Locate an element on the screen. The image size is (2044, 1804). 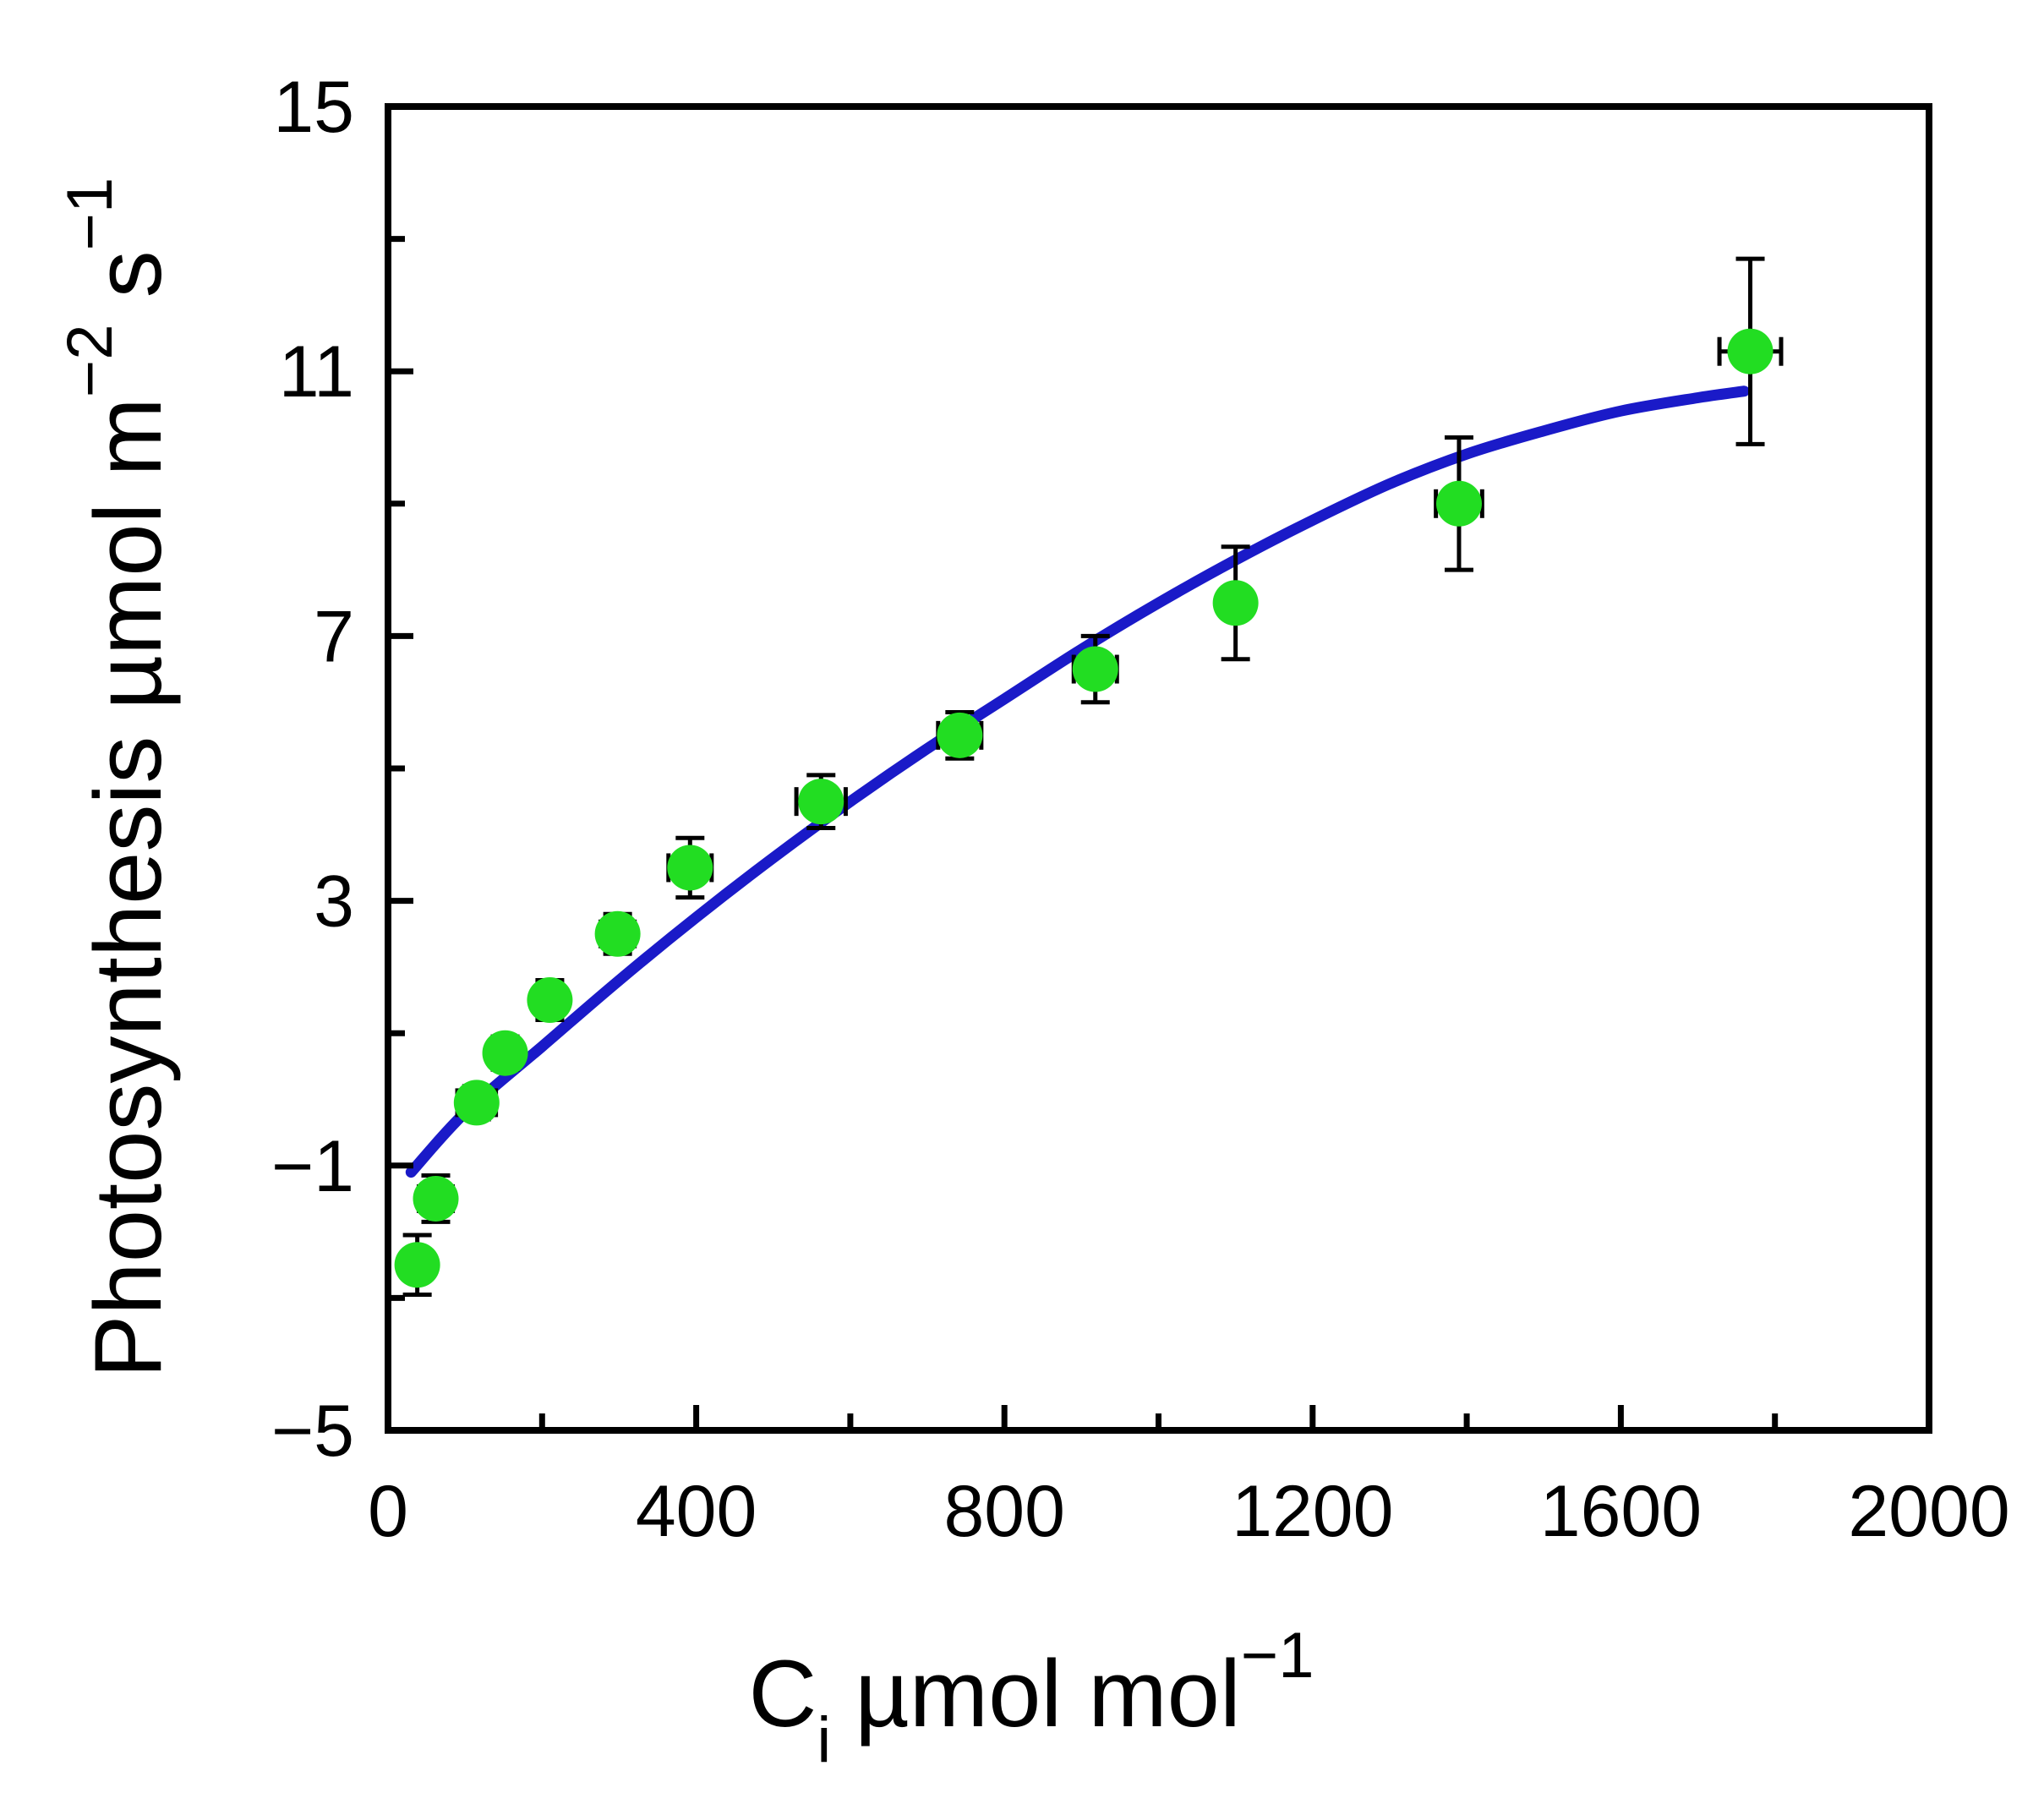
y-tick-label: 11 is located at coordinates (316, 372).